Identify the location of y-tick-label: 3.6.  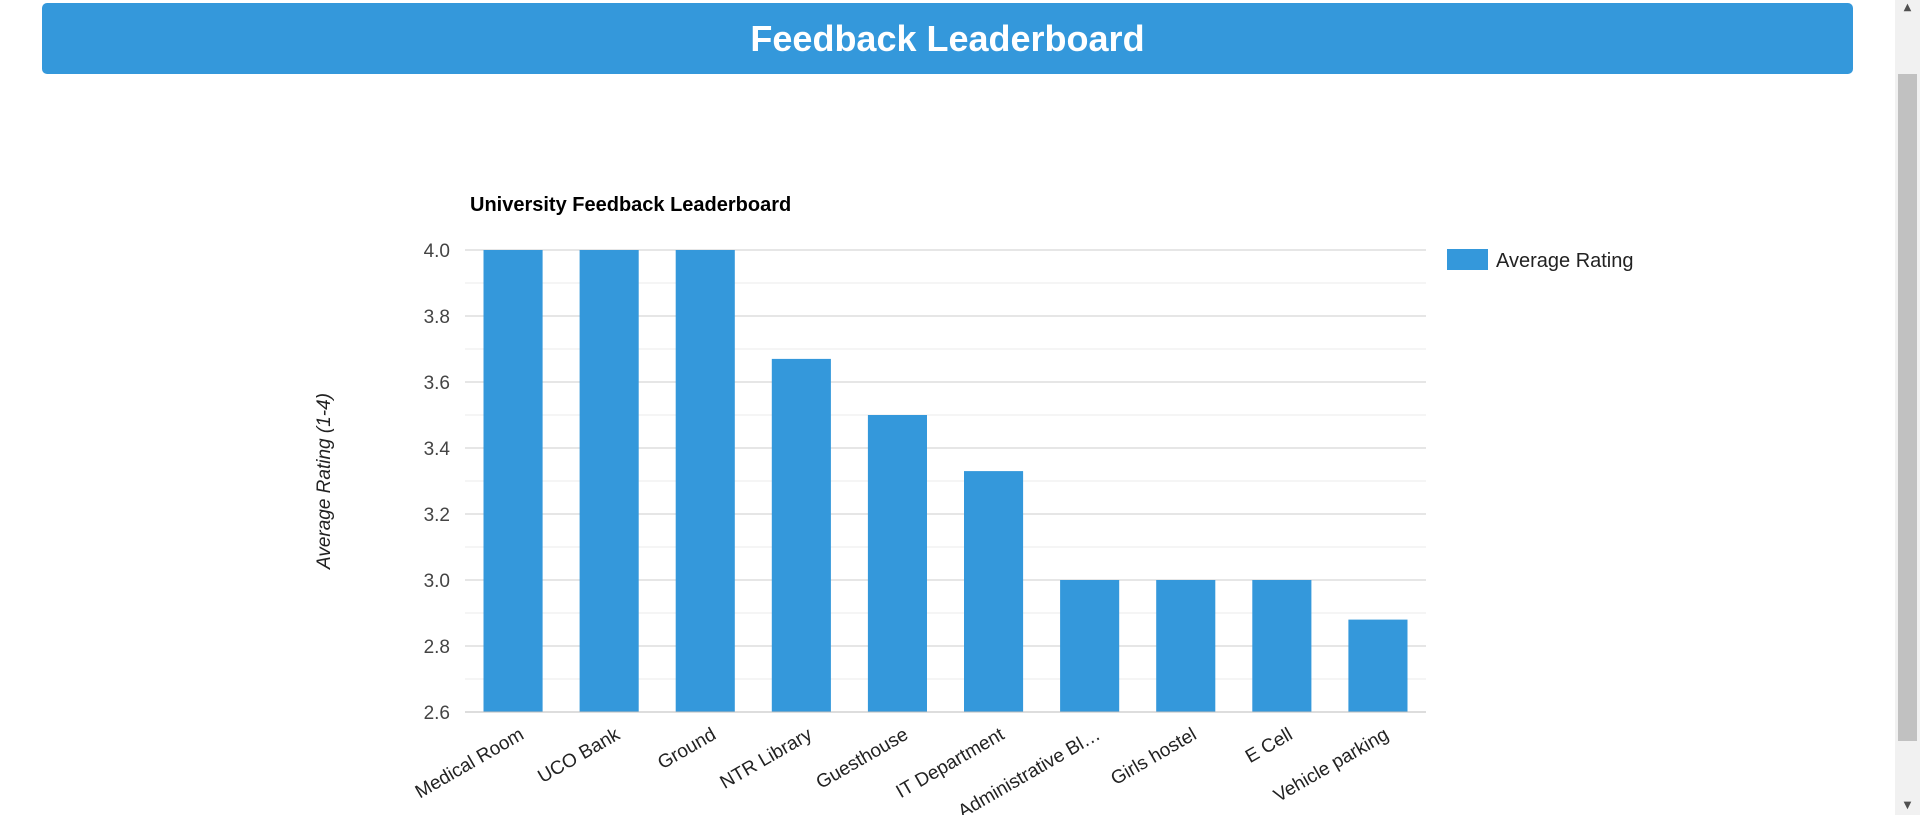
(437, 383).